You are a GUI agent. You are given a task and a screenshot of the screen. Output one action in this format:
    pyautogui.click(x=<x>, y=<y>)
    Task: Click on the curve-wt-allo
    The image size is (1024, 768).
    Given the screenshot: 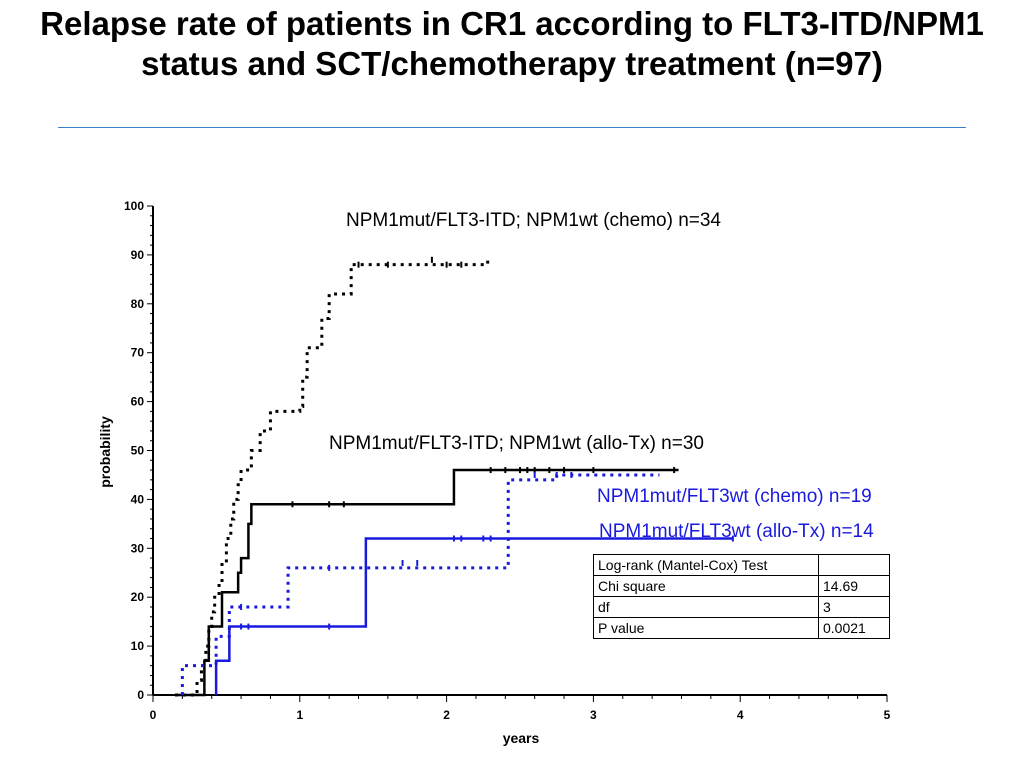 What is the action you would take?
    pyautogui.click(x=473, y=616)
    